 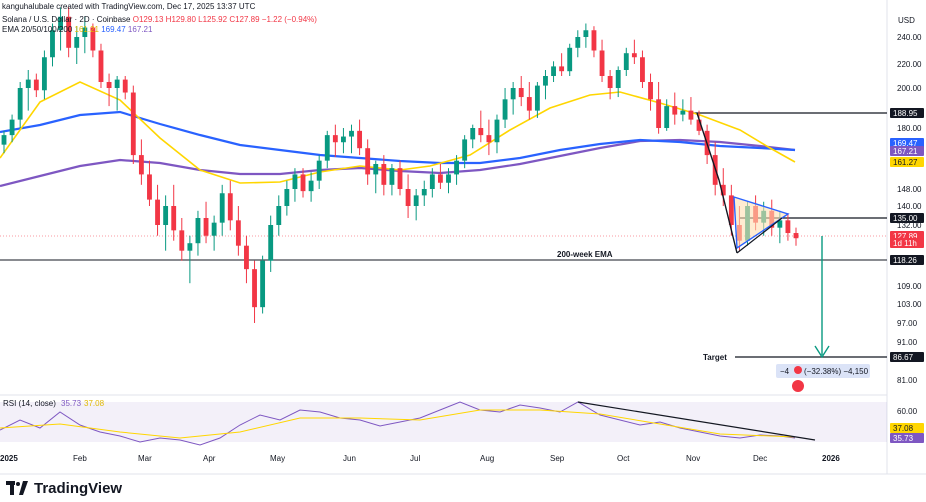 I want to click on rsi-ma-value: 37.08, so click(x=94, y=403).